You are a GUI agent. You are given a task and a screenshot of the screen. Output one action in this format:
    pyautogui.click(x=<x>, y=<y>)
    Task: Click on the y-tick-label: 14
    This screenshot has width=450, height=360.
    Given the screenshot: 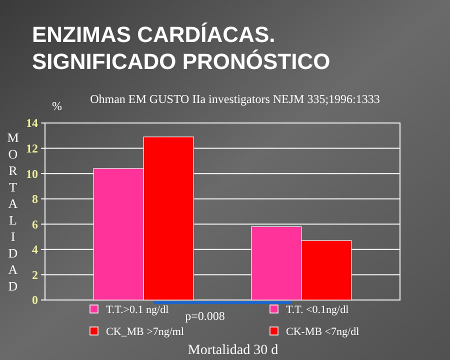 What is the action you would take?
    pyautogui.click(x=32, y=123)
    